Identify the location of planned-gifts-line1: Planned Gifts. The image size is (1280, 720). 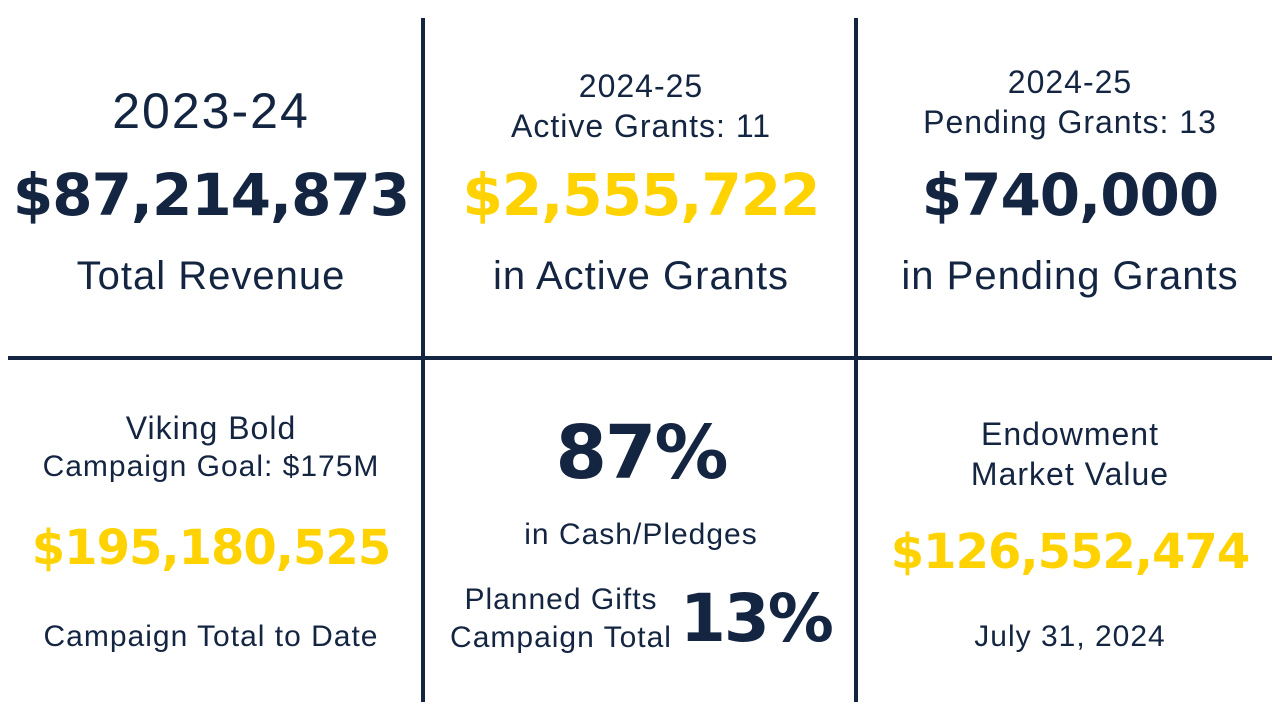
(561, 599).